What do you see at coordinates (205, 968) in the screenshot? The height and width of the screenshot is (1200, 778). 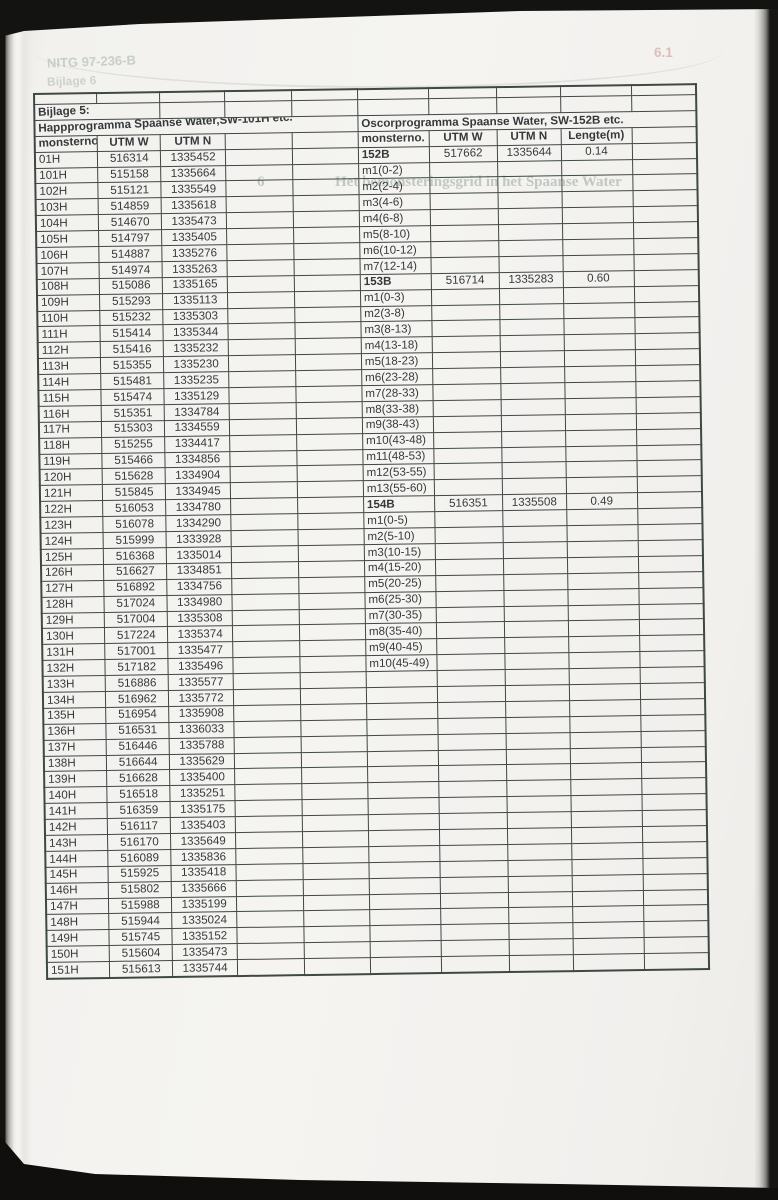 I see `table-cell: 1335744` at bounding box center [205, 968].